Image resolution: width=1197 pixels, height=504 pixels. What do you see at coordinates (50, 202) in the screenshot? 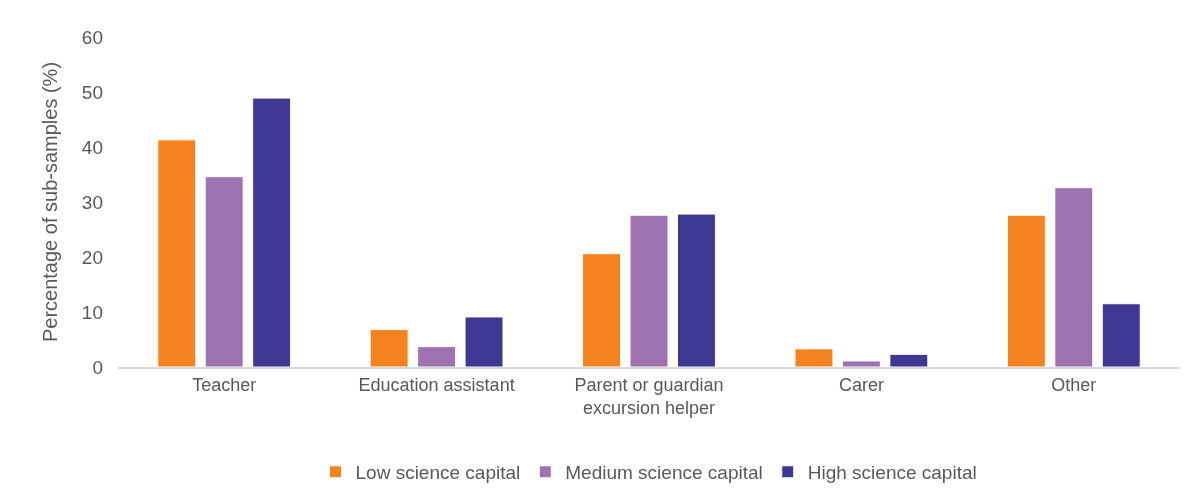
I see `y-axis-title: Percentage of sub-samples (%)` at bounding box center [50, 202].